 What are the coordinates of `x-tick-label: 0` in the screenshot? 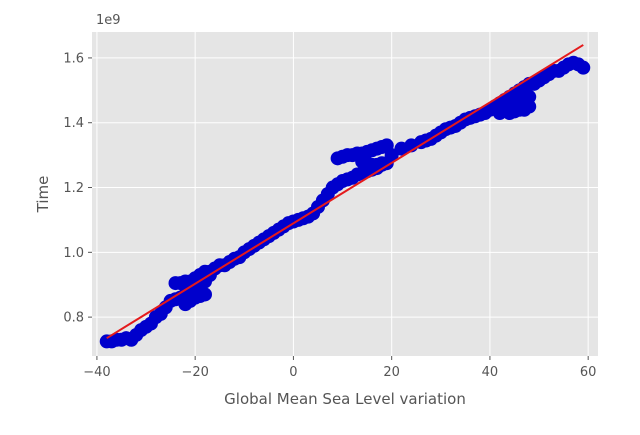 It's located at (293, 372).